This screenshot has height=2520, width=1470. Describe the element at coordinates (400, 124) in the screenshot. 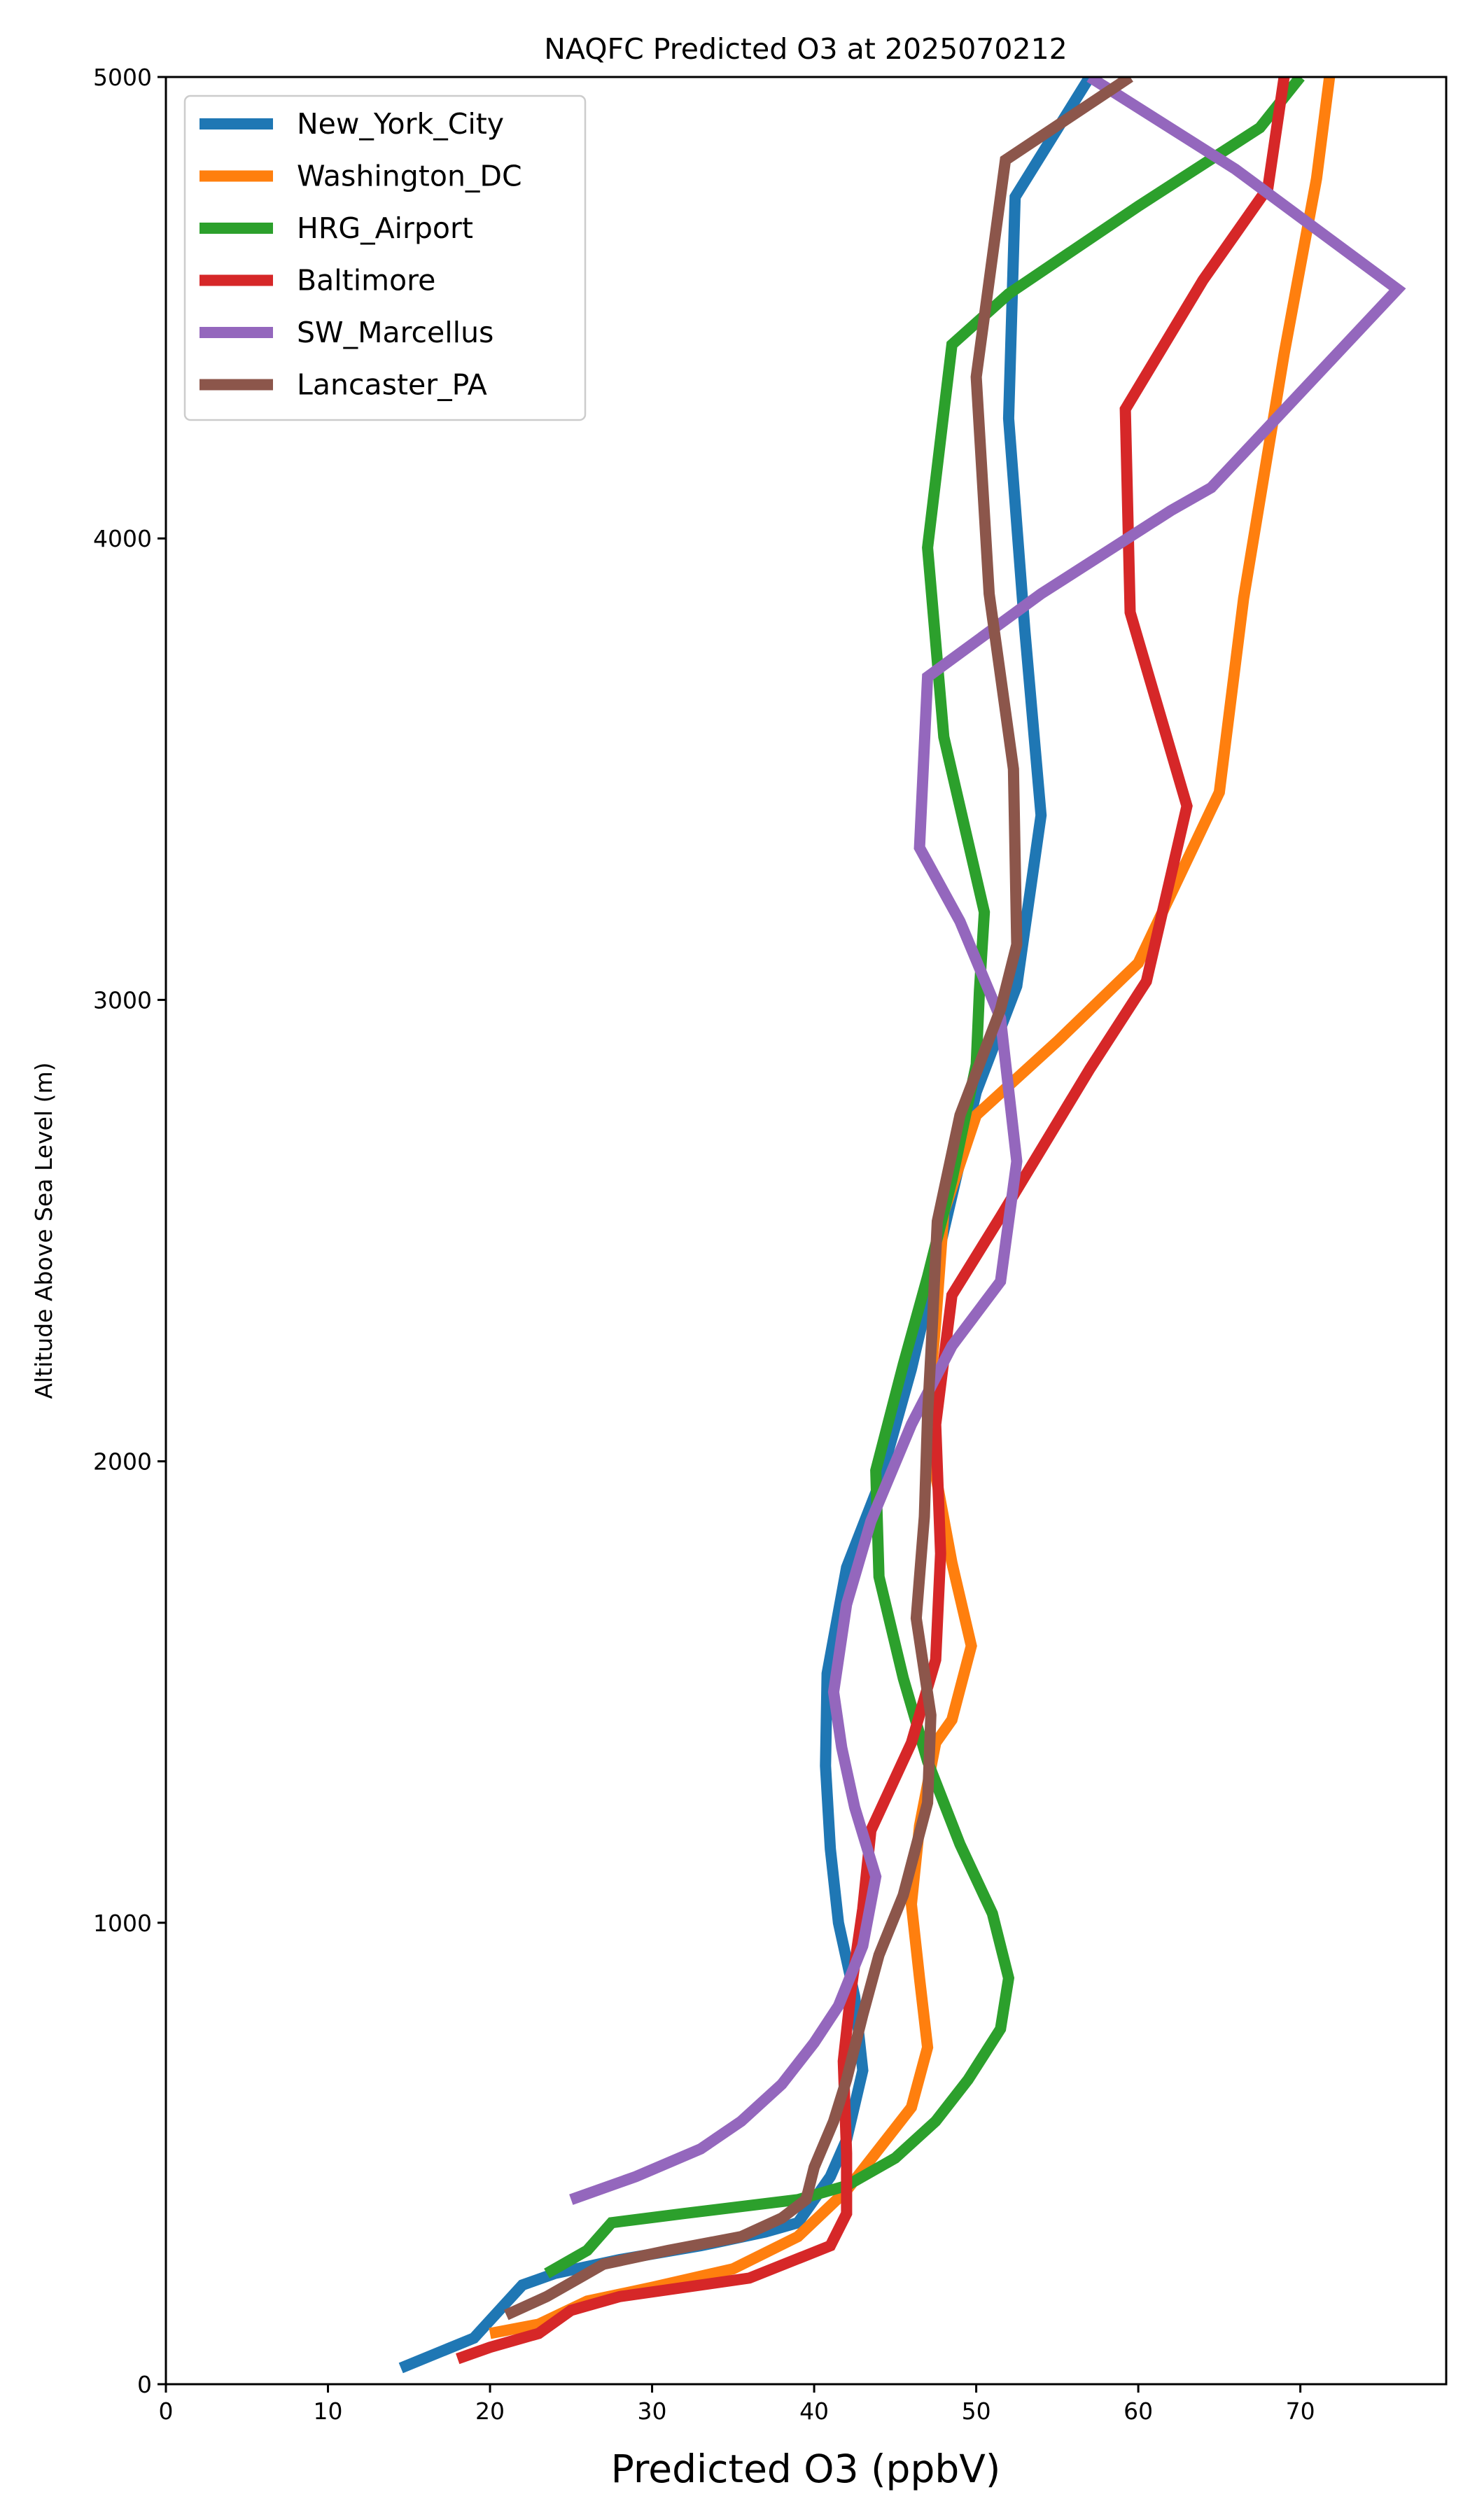

I see `legend-label-new-york-city: New_York_City` at that location.